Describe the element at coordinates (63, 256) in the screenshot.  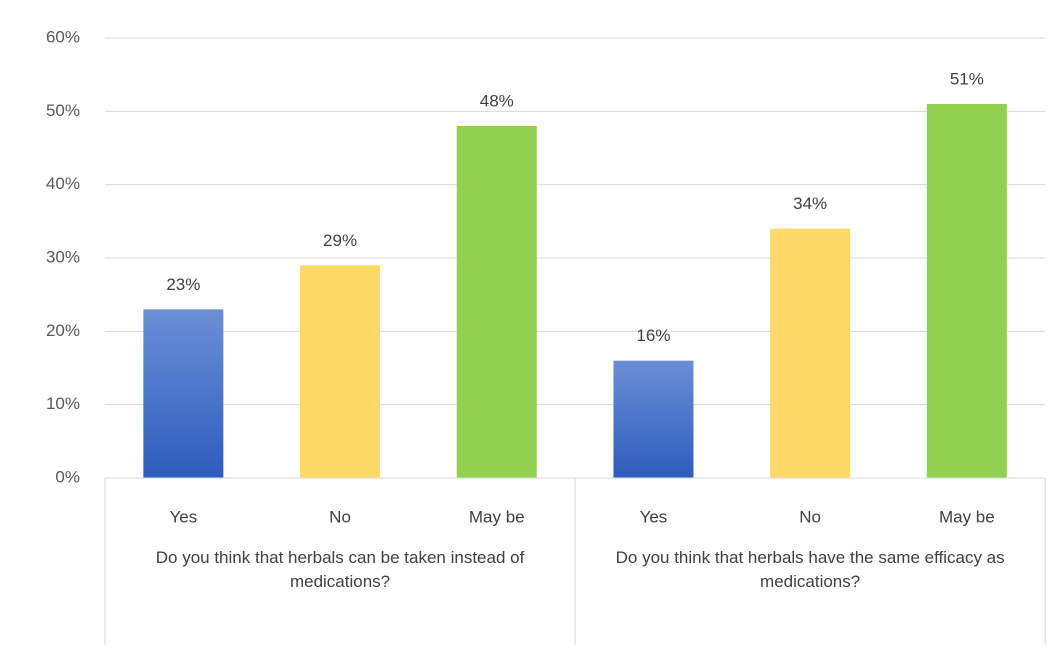
I see `y-tick-label: 30%` at that location.